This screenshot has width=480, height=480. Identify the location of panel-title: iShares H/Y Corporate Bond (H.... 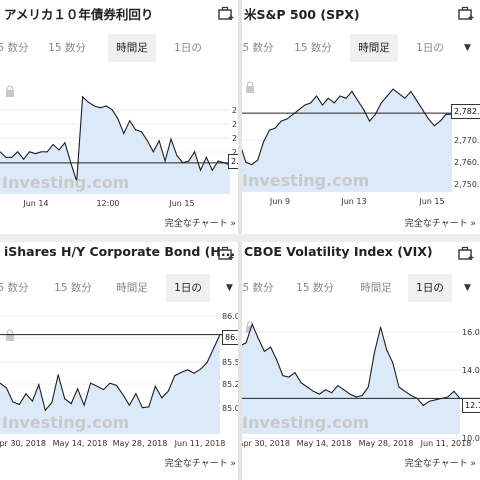
(120, 251).